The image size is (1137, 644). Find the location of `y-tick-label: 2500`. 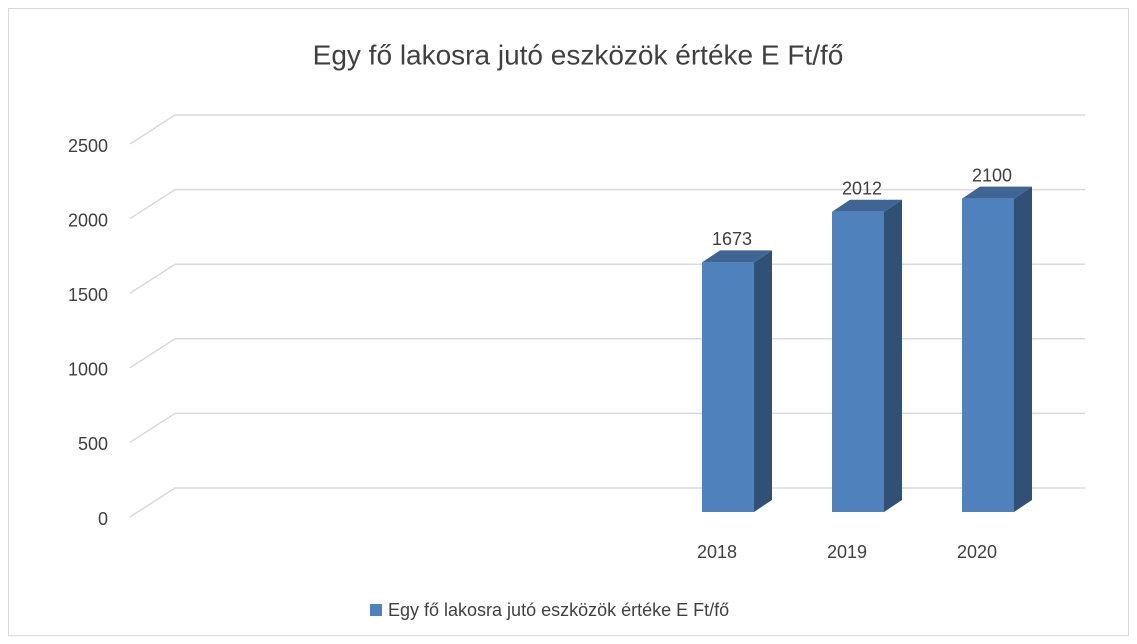

y-tick-label: 2500 is located at coordinates (88, 146).